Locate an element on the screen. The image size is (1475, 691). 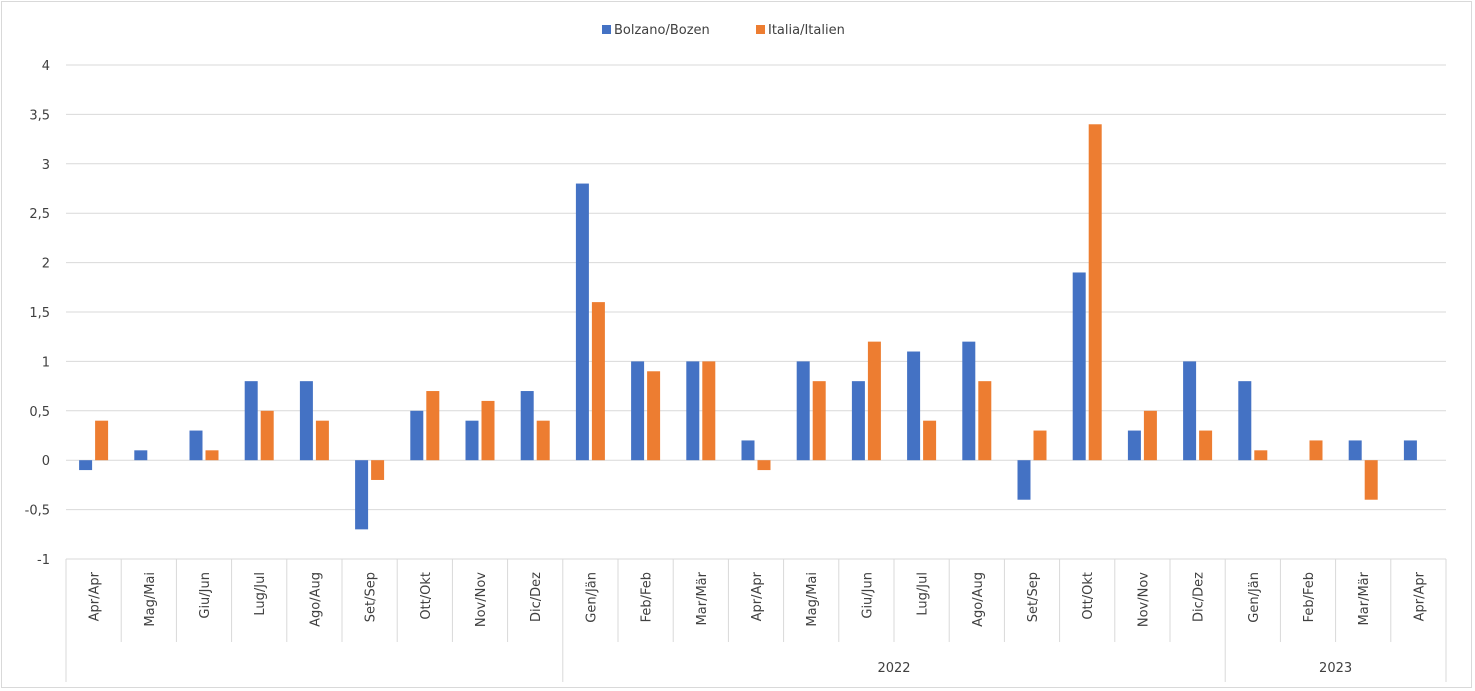
y-tick-label: 3 is located at coordinates (46, 165).